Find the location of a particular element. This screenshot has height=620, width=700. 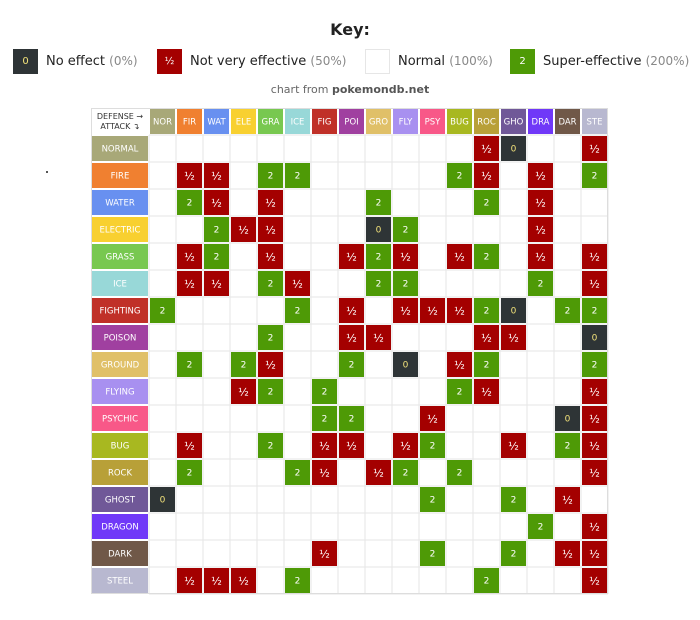

row-header-label-electric: ELECTRIC is located at coordinates (120, 231).